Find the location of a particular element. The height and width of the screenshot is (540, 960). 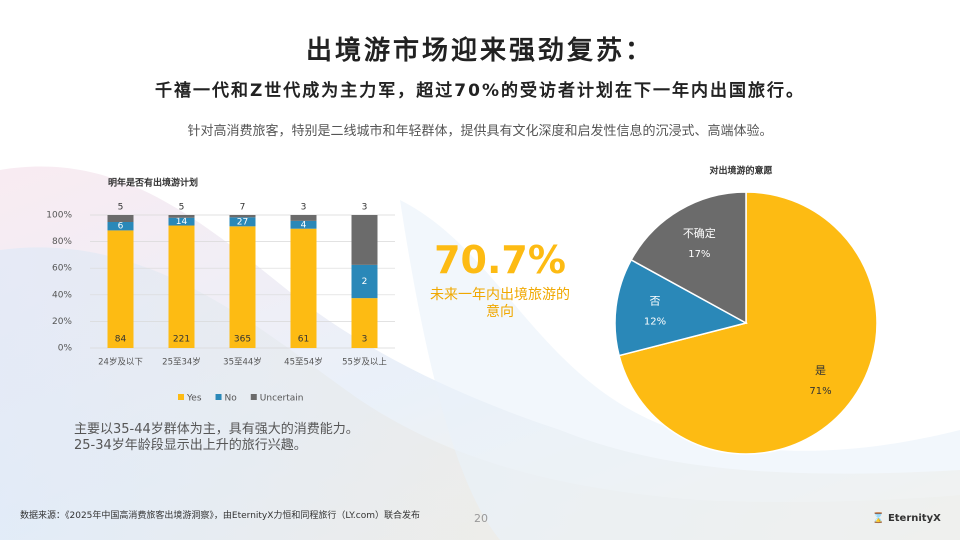

y-tick-label: 20% is located at coordinates (62, 322).